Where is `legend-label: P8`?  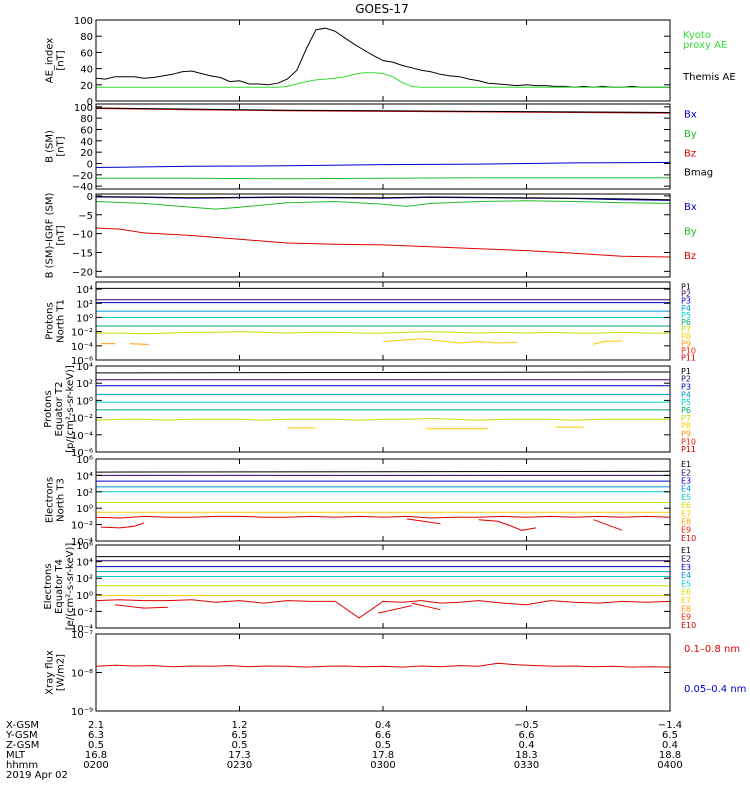
legend-label: P8 is located at coordinates (686, 426).